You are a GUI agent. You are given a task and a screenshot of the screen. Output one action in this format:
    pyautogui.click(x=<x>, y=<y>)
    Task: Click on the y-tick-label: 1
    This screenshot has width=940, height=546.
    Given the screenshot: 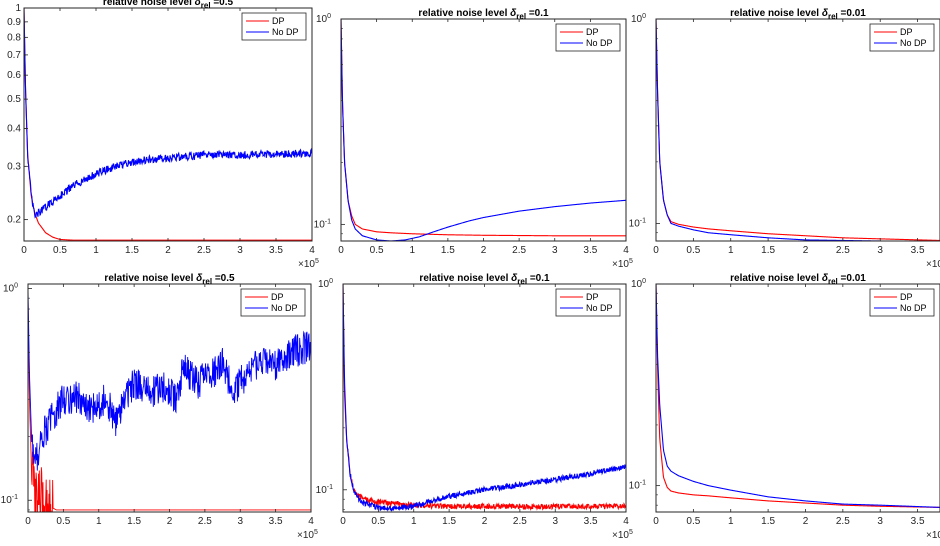 What is the action you would take?
    pyautogui.click(x=18, y=8)
    